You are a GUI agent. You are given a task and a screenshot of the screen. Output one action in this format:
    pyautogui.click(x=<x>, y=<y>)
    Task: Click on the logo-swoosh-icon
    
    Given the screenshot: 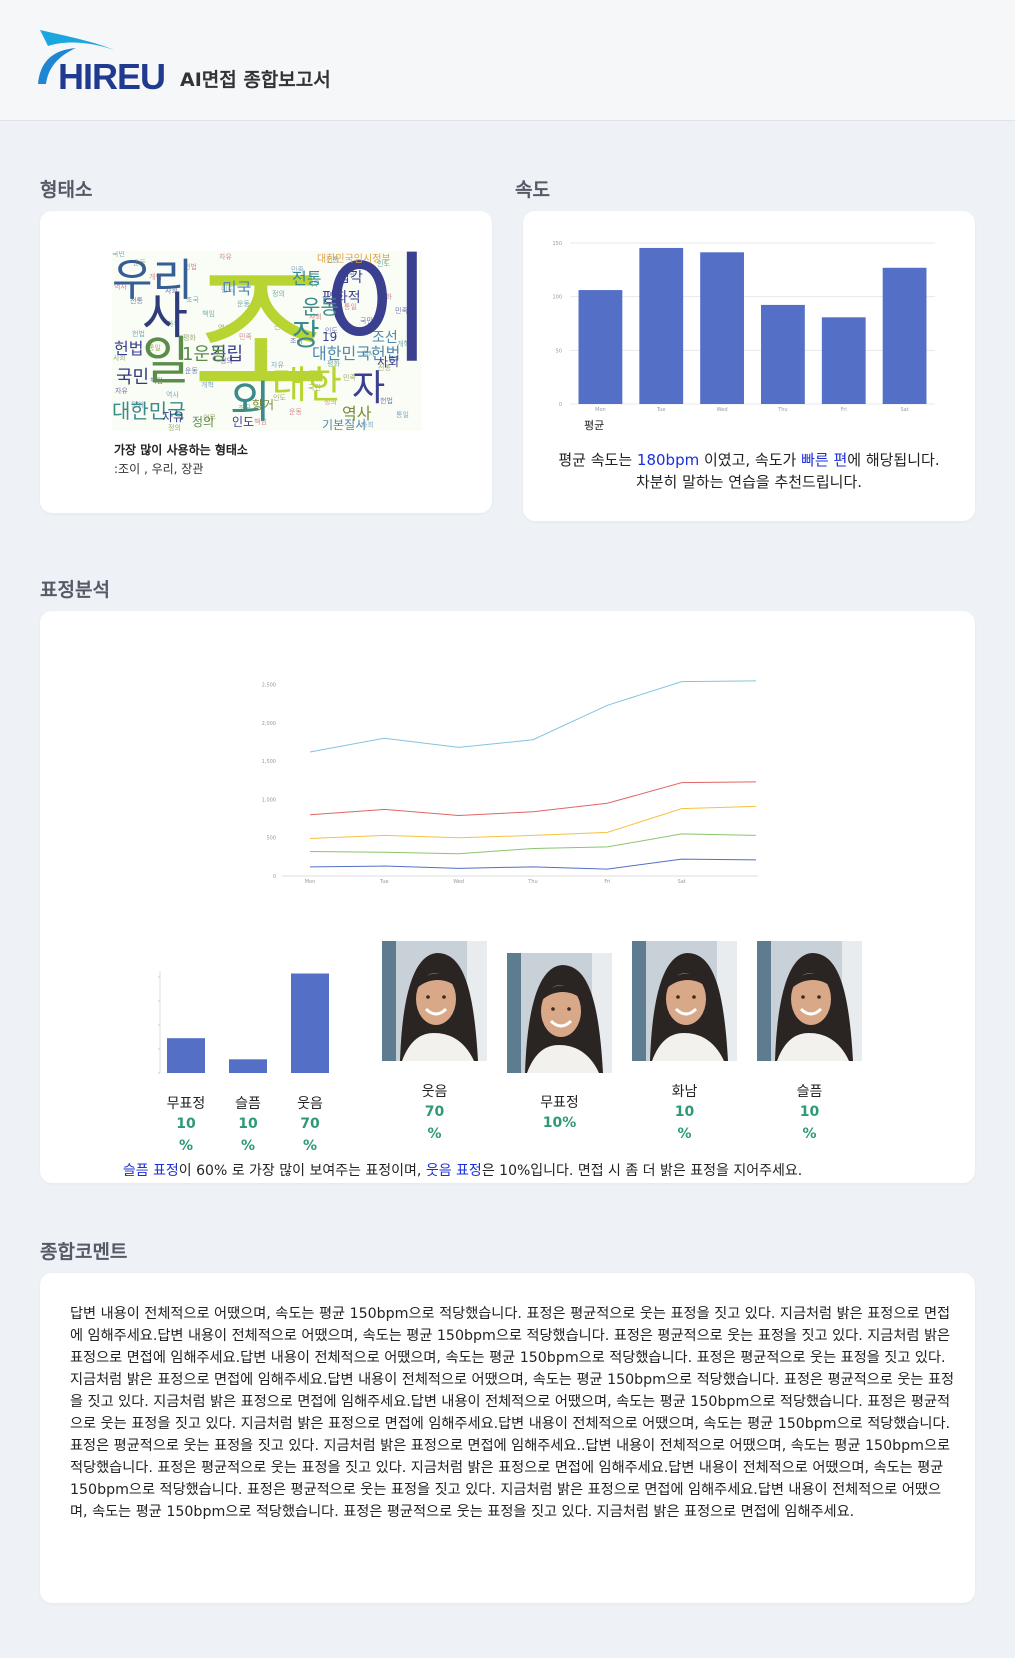 What is the action you would take?
    pyautogui.click(x=76, y=57)
    